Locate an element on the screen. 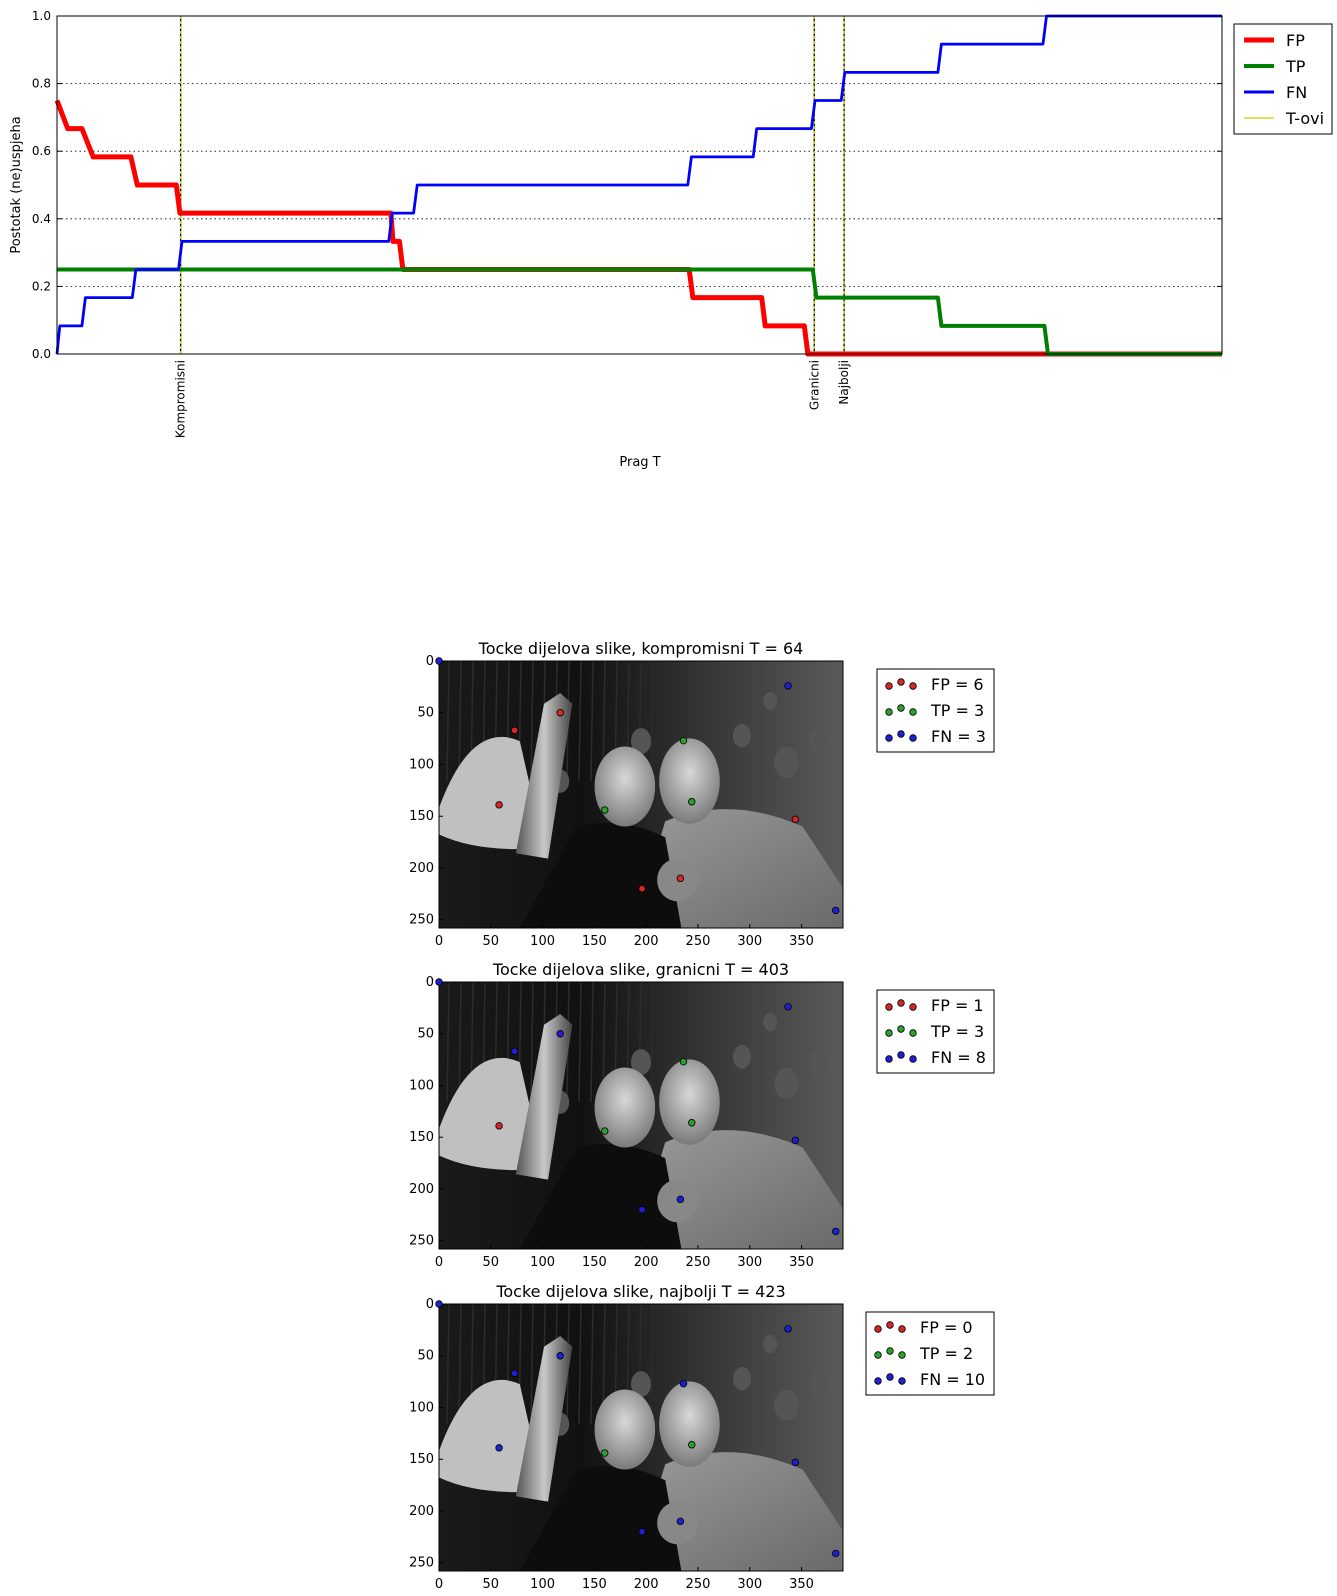 The image size is (1337, 1596). threshold-label: Najbolji is located at coordinates (844, 382).